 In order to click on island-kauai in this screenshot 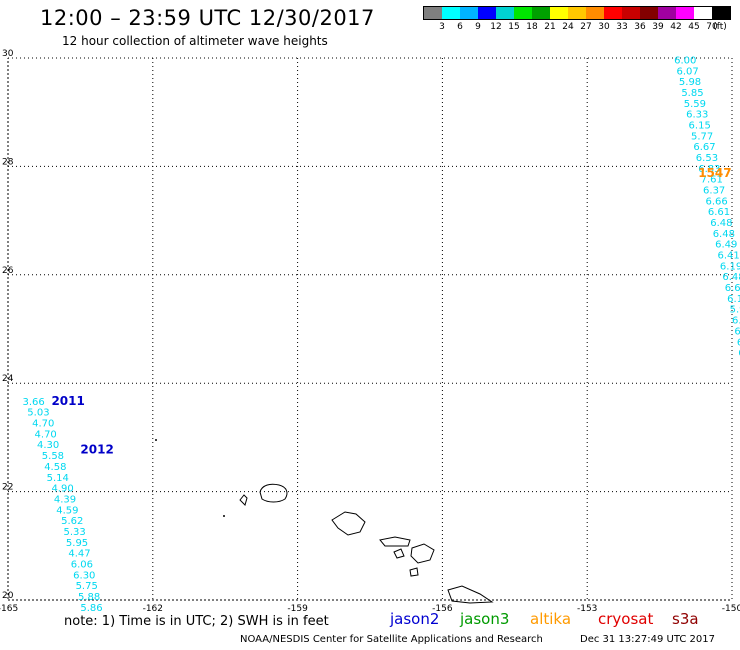, I will do `click(273, 493)`.